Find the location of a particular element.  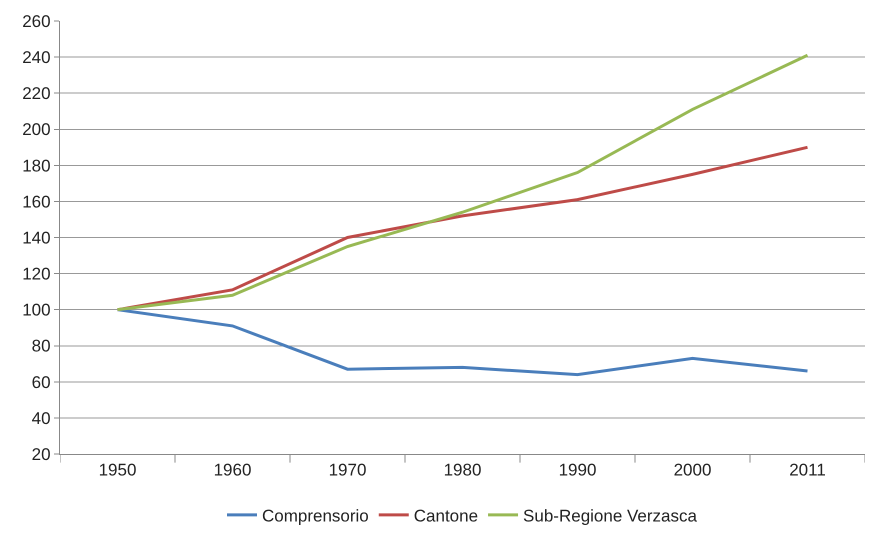

y-tick-label: 140 is located at coordinates (36, 238).